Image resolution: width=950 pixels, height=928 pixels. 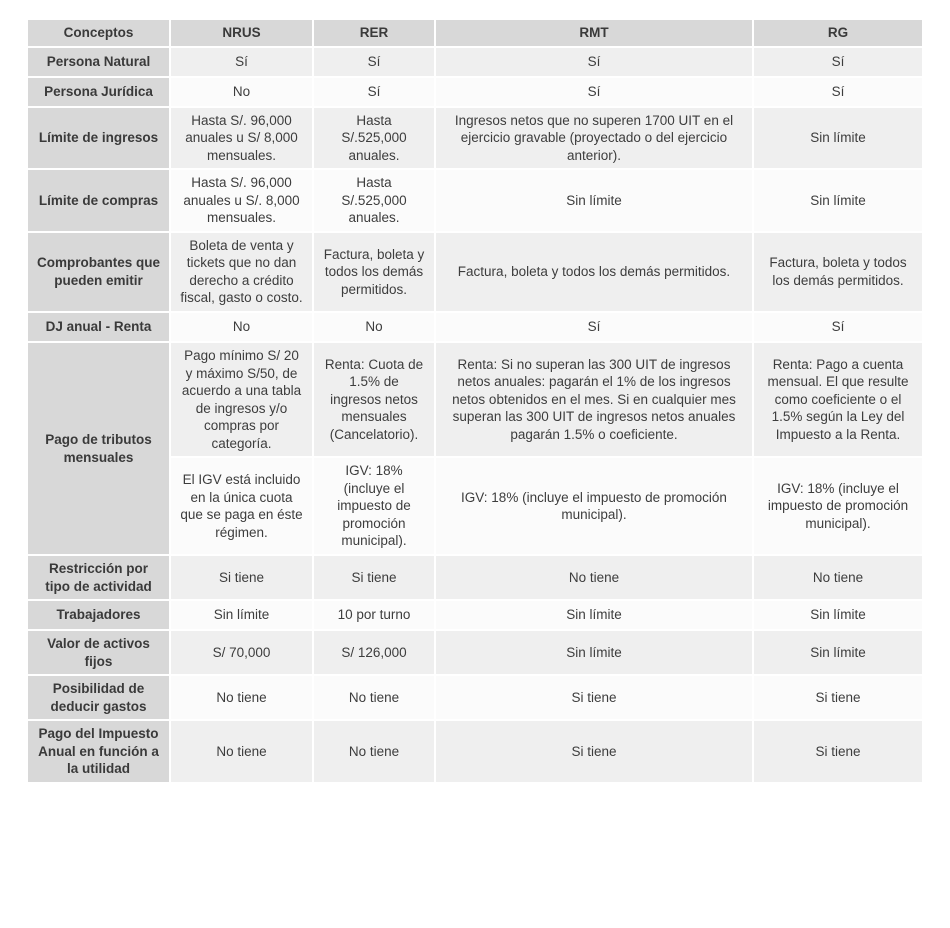 I want to click on row-label: Valor de activos fijos, so click(x=98, y=653).